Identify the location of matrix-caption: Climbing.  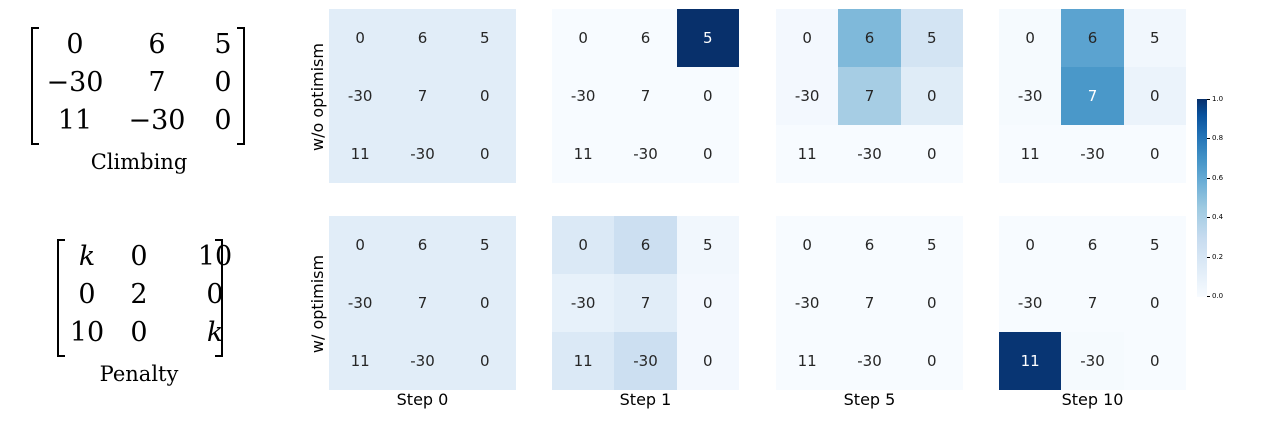
(139, 162).